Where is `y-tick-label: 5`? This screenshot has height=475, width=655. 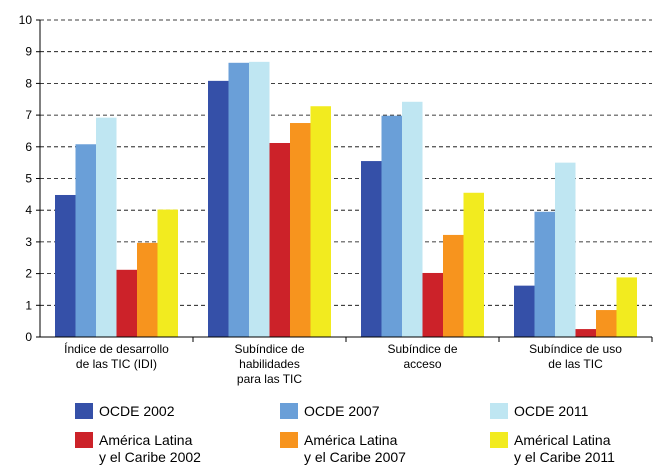
y-tick-label: 5 is located at coordinates (28, 179).